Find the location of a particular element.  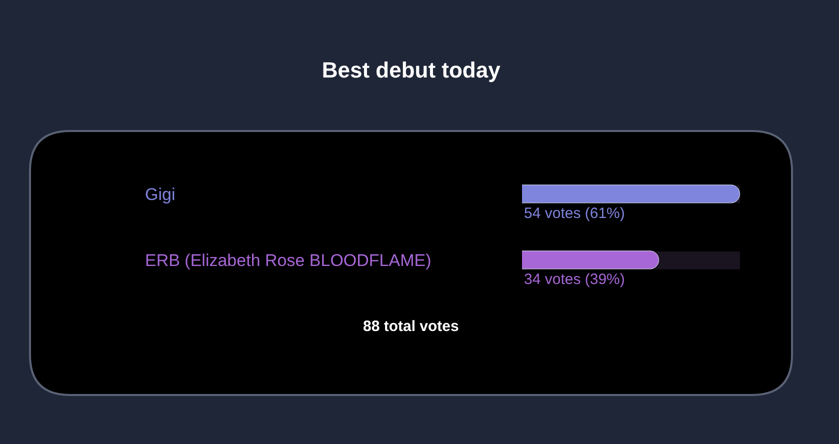

text: 88 total votes is located at coordinates (411, 326).